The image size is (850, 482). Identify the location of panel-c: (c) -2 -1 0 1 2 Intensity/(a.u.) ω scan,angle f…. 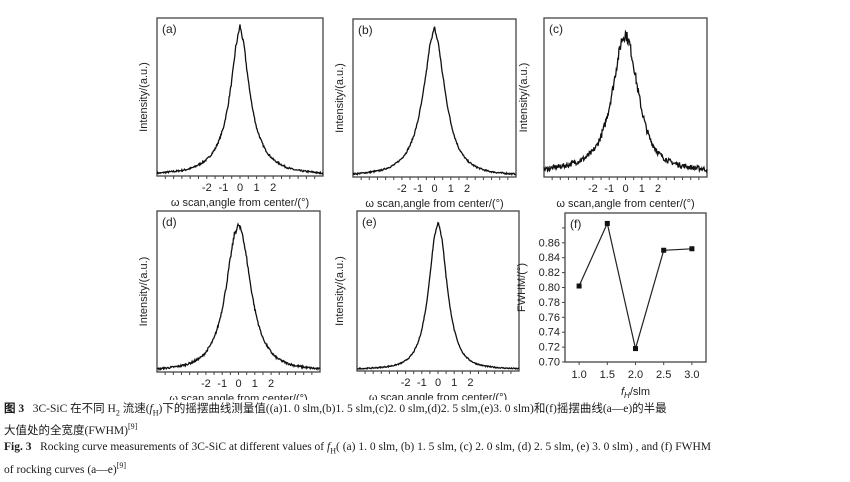
(613, 113).